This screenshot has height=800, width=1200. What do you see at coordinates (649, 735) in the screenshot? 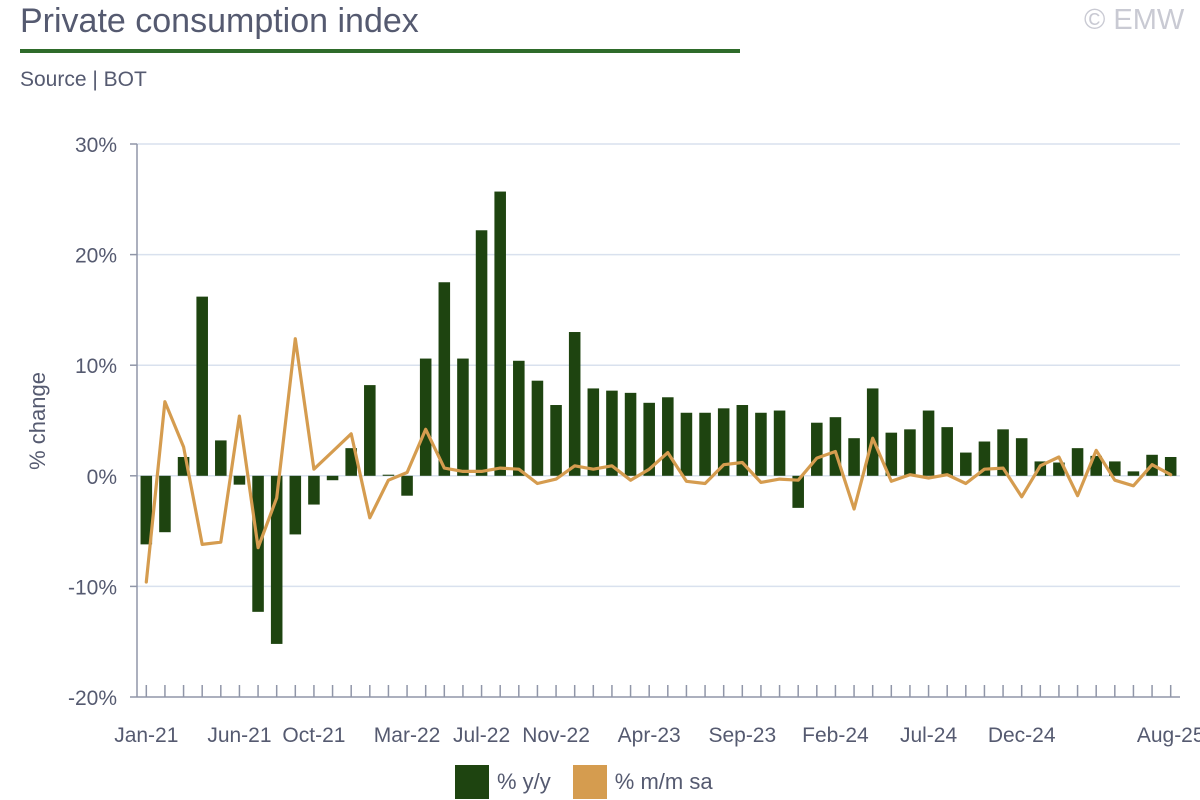
I see `x-tick-label: Apr-23` at bounding box center [649, 735].